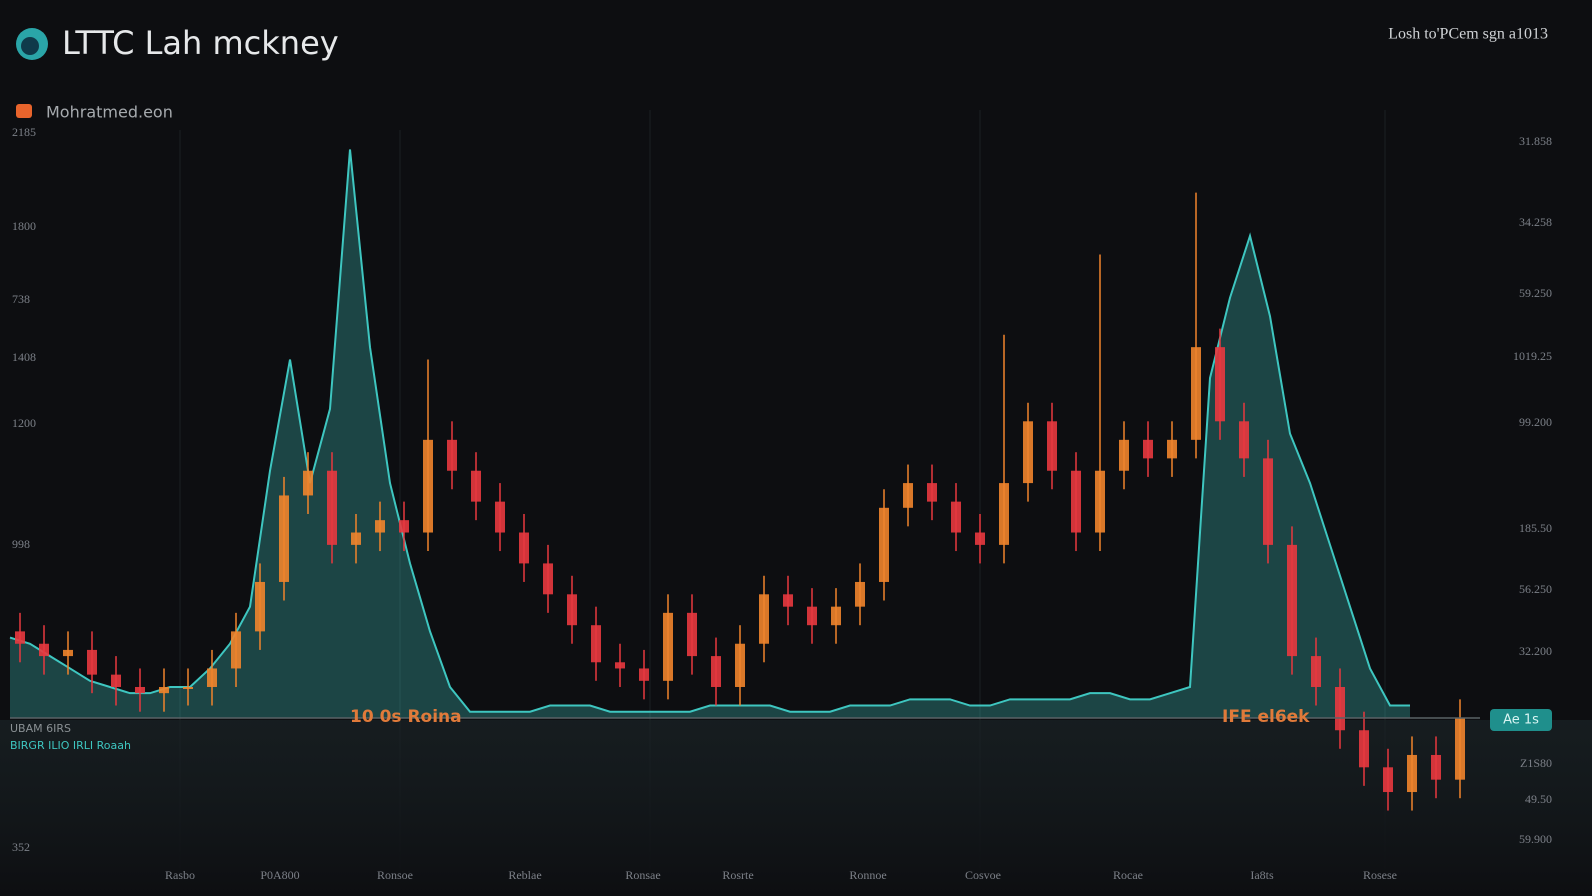  Describe the element at coordinates (1535, 839) in the screenshot. I see `right-axis-label: 59.900` at that location.